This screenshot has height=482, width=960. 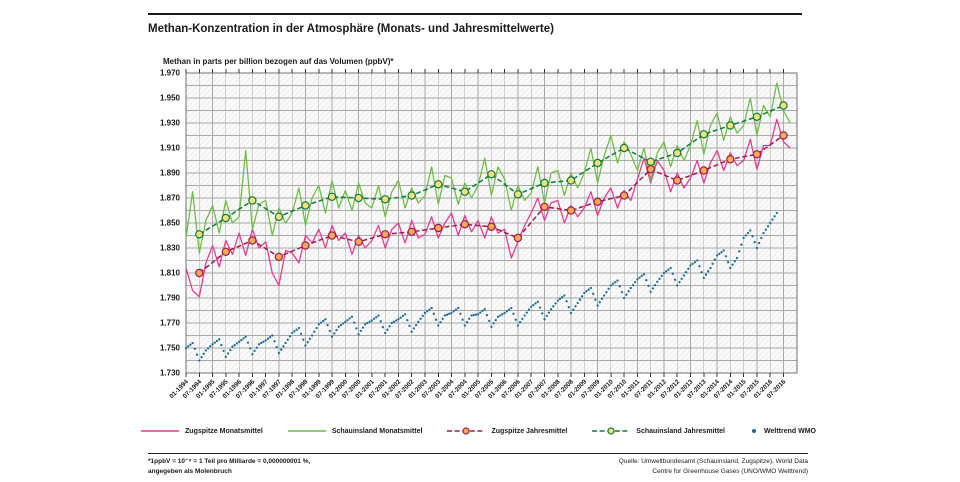 What do you see at coordinates (170, 373) in the screenshot?
I see `y-tick-label: 1.730` at bounding box center [170, 373].